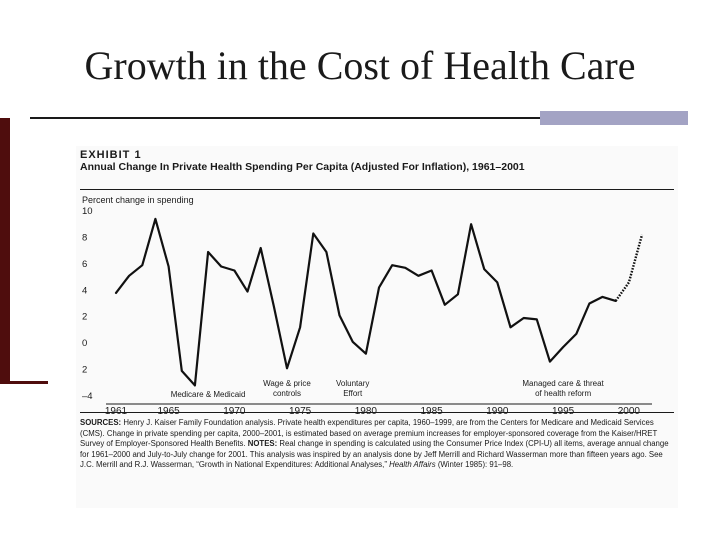 The width and height of the screenshot is (720, 540). Describe the element at coordinates (116, 411) in the screenshot. I see `x-tick-label: 1961` at that location.